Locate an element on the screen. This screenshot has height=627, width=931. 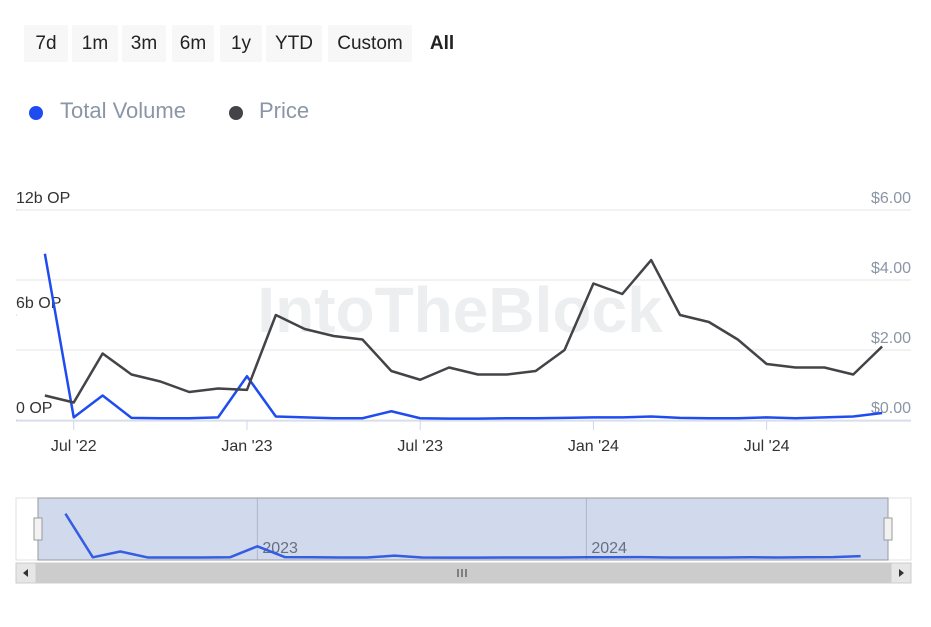
range-button-label: All is located at coordinates (442, 43).